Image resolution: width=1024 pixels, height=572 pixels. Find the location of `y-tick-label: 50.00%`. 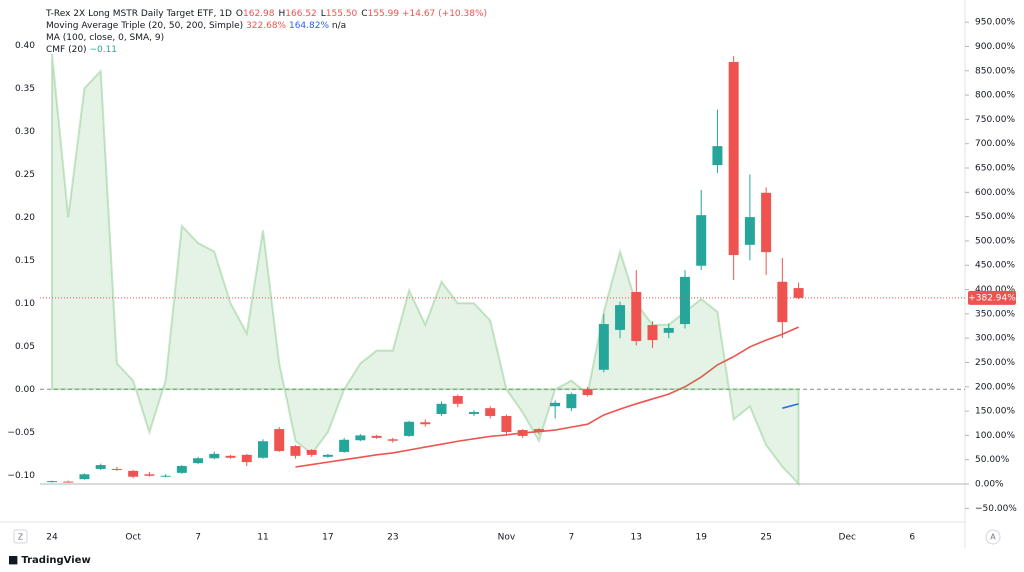

y-tick-label: 50.00% is located at coordinates (992, 460).